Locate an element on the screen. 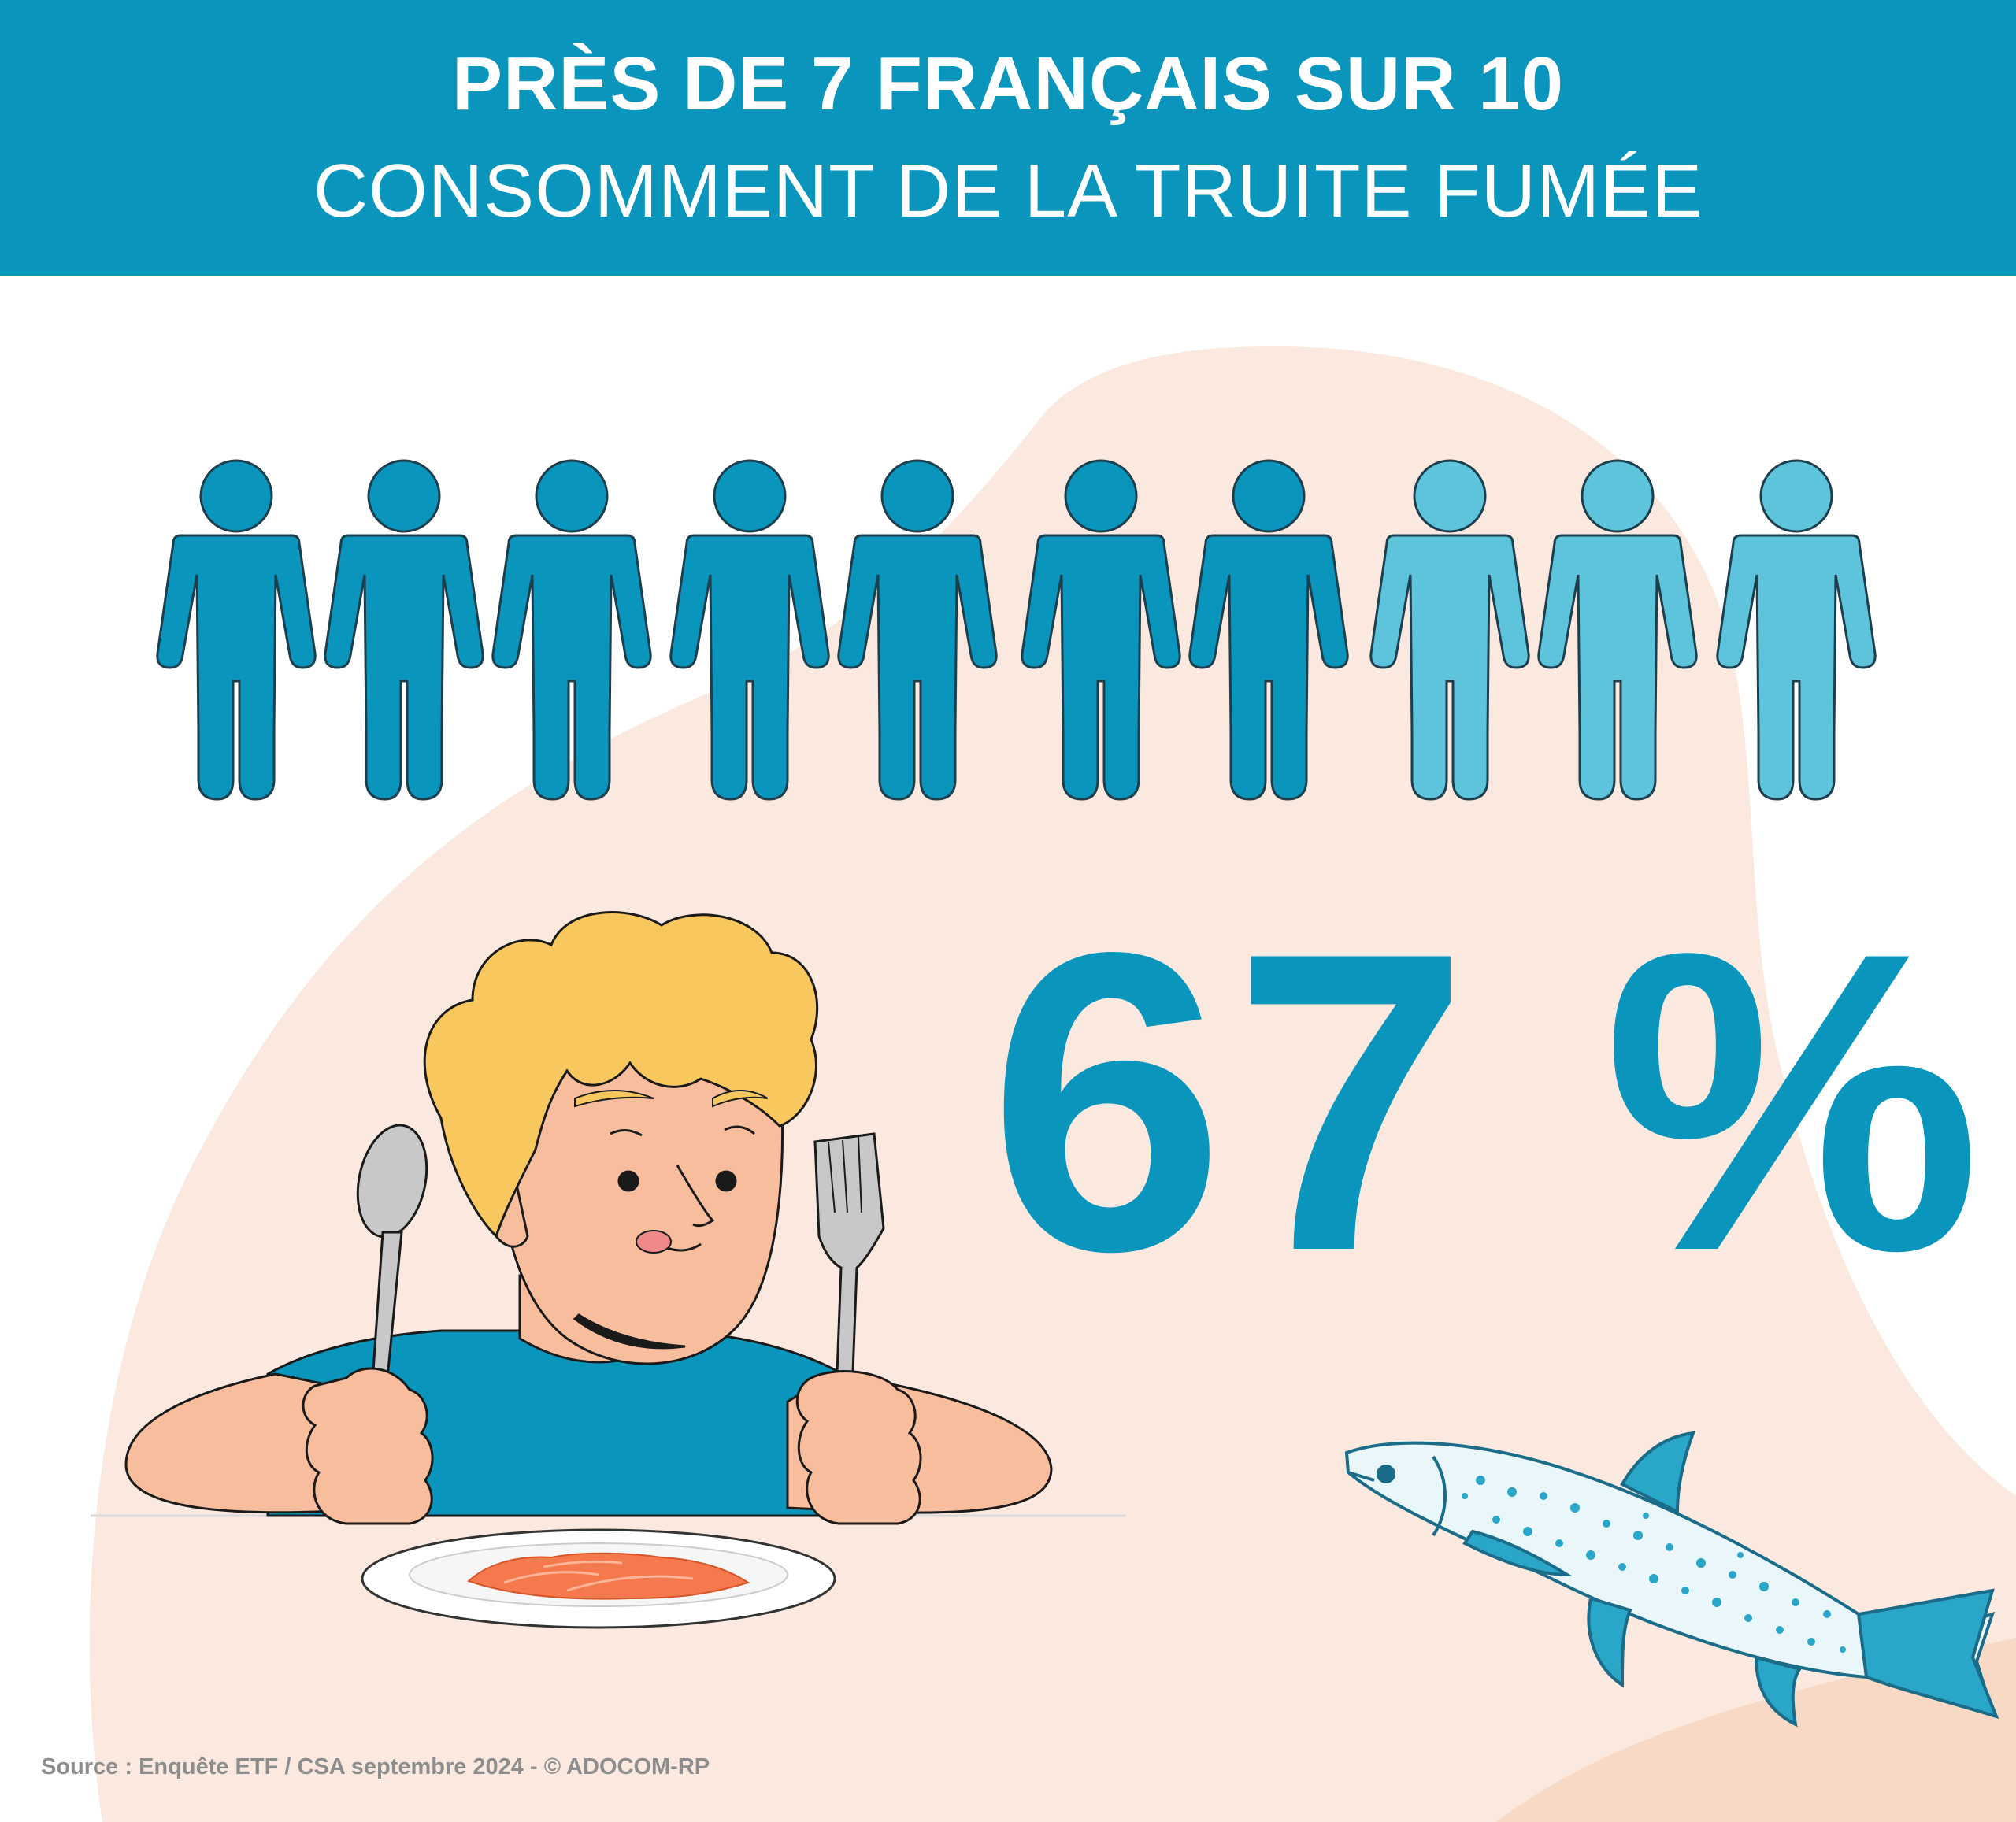 The height and width of the screenshot is (1822, 2016). fish-mouth is located at coordinates (1361, 1476).